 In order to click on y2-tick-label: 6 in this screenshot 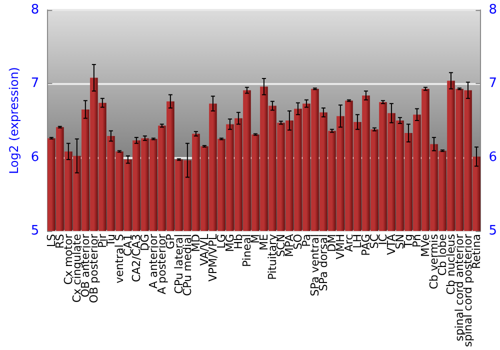, I will do `click(493, 157)`.